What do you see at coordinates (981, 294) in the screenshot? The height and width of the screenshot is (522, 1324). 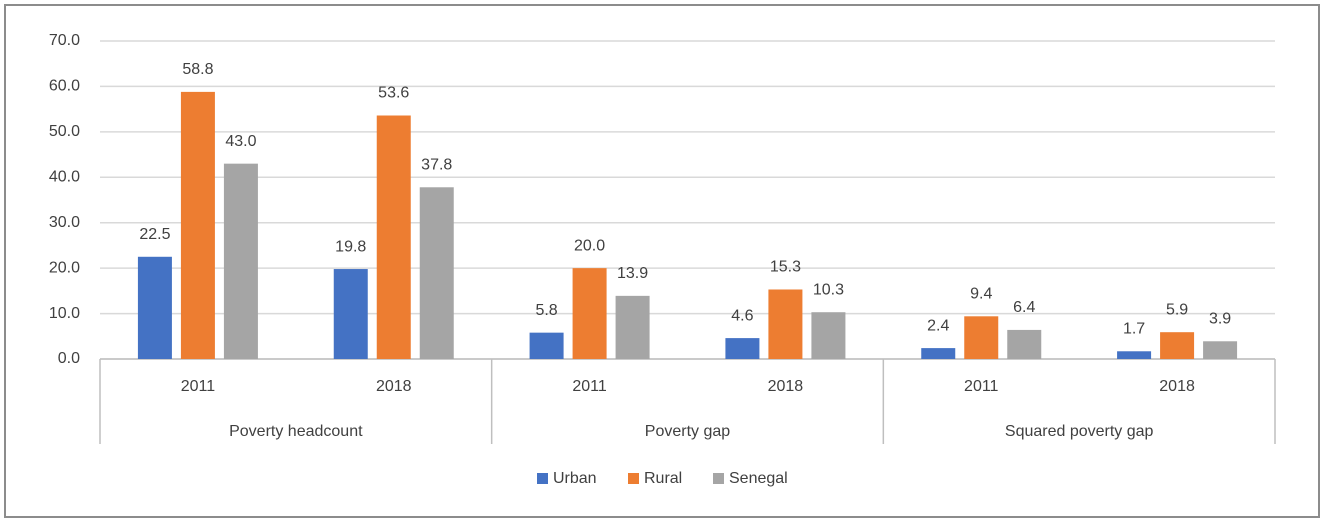 I see `data-label: 9.4` at bounding box center [981, 294].